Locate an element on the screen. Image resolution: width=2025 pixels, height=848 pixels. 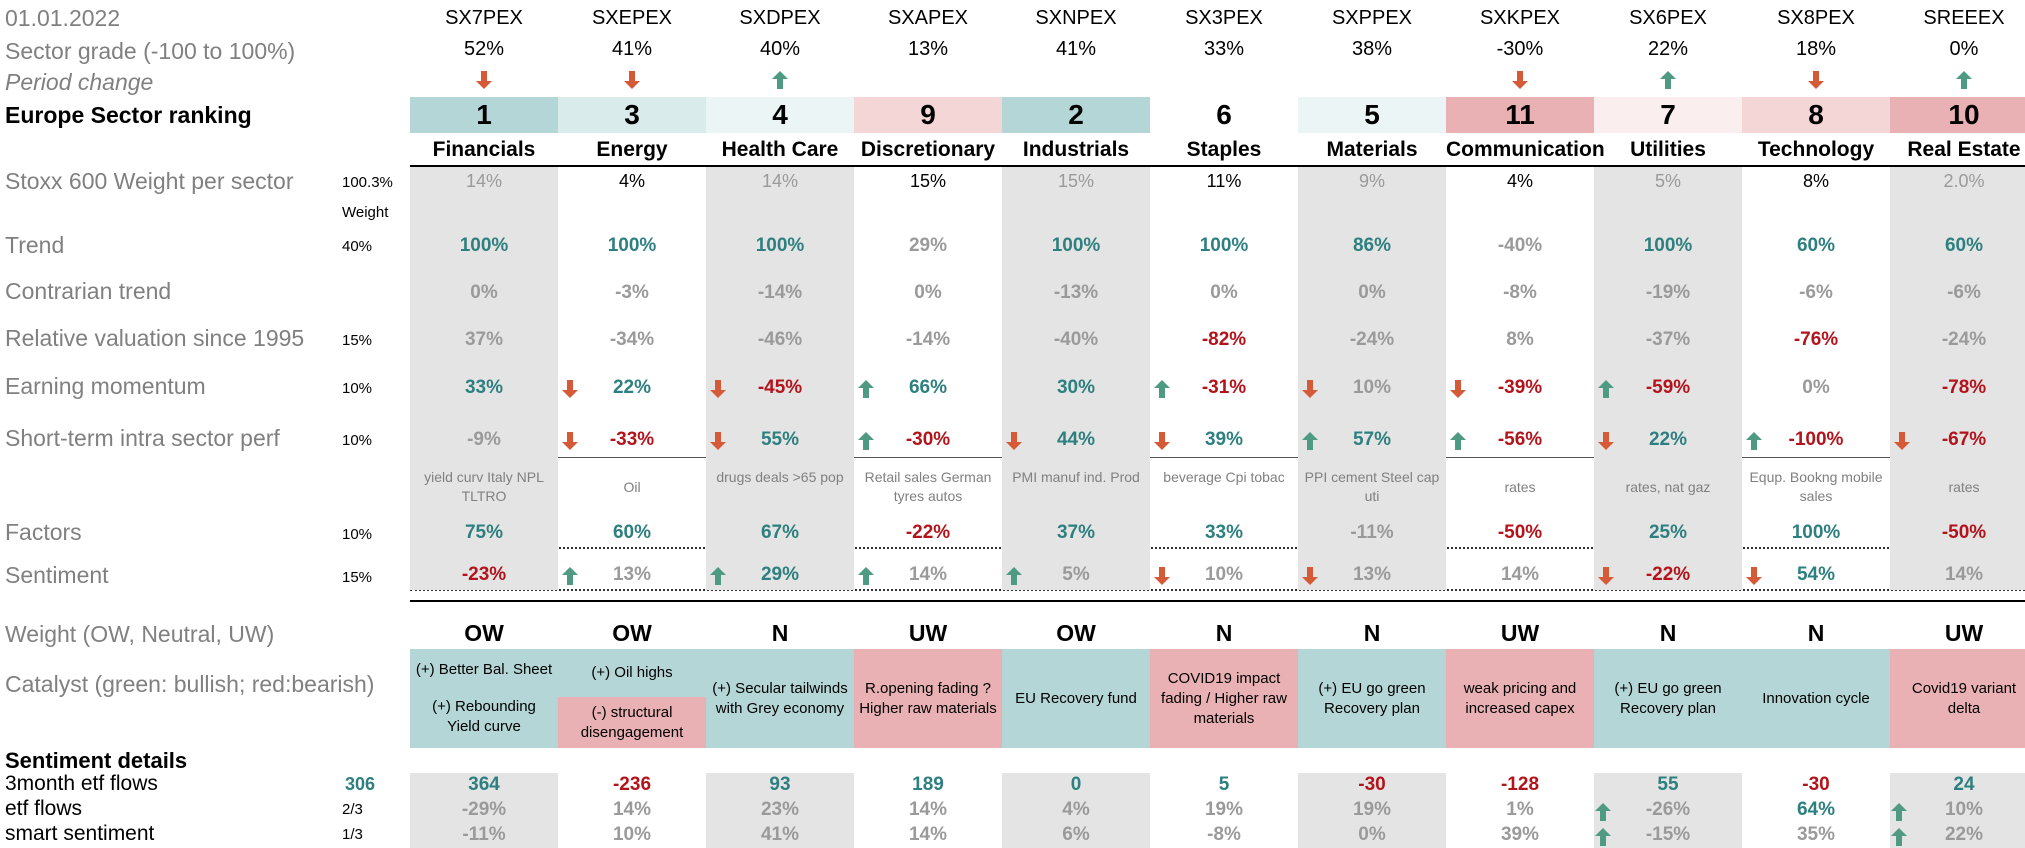
trend-value: -40% is located at coordinates (1520, 245).